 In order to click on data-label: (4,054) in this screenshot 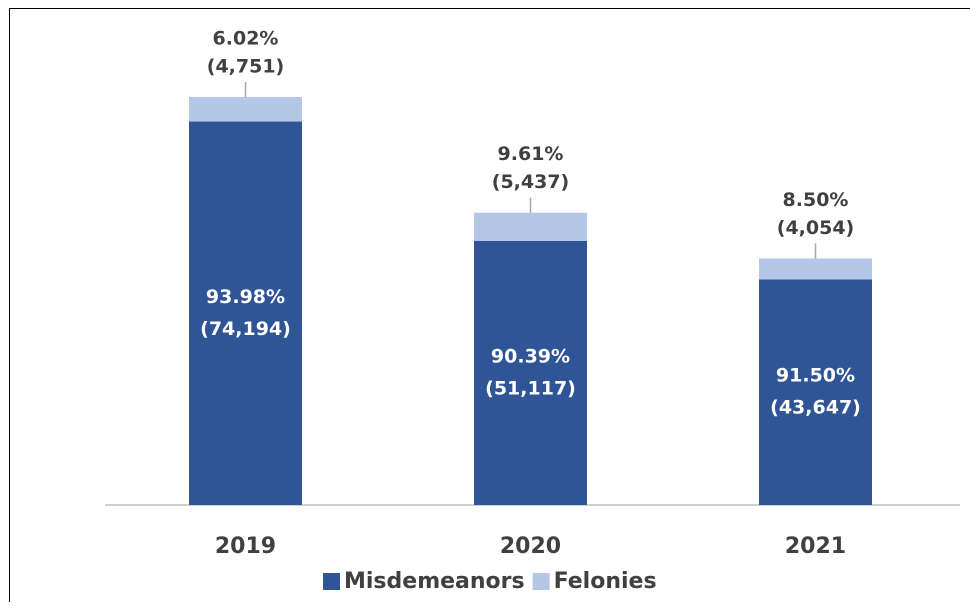, I will do `click(815, 228)`.